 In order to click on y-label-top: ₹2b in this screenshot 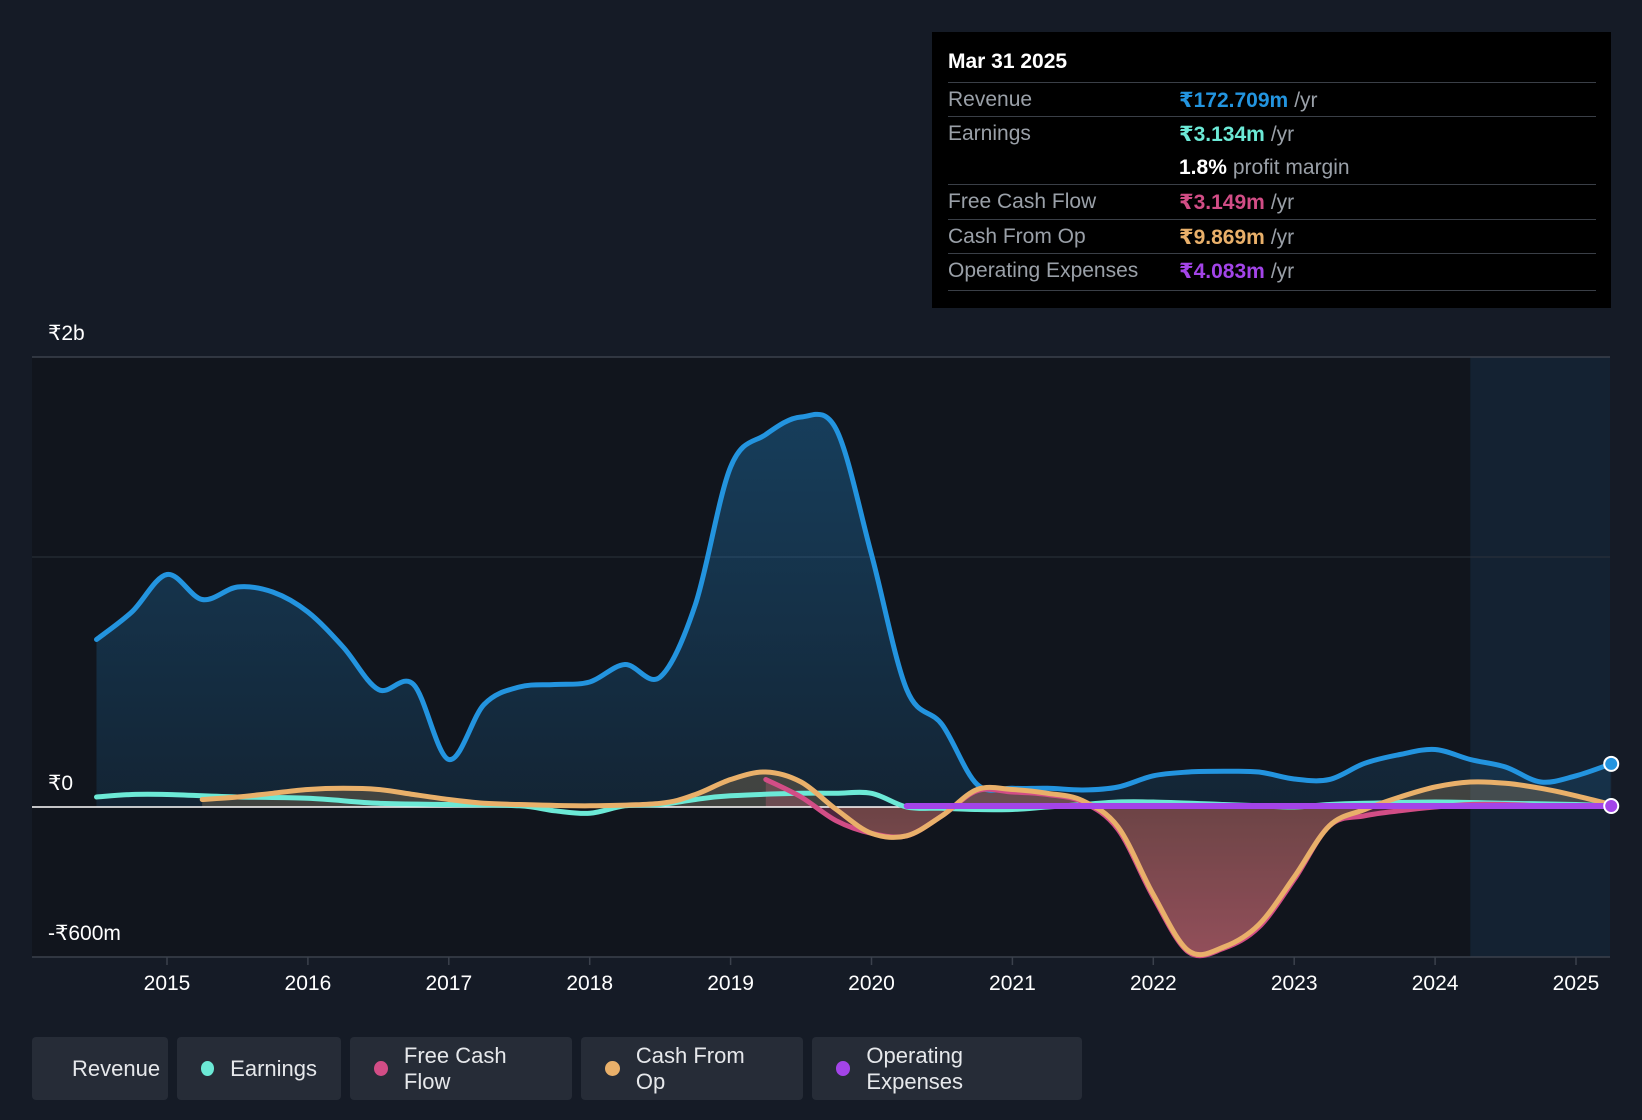, I will do `click(66, 333)`.